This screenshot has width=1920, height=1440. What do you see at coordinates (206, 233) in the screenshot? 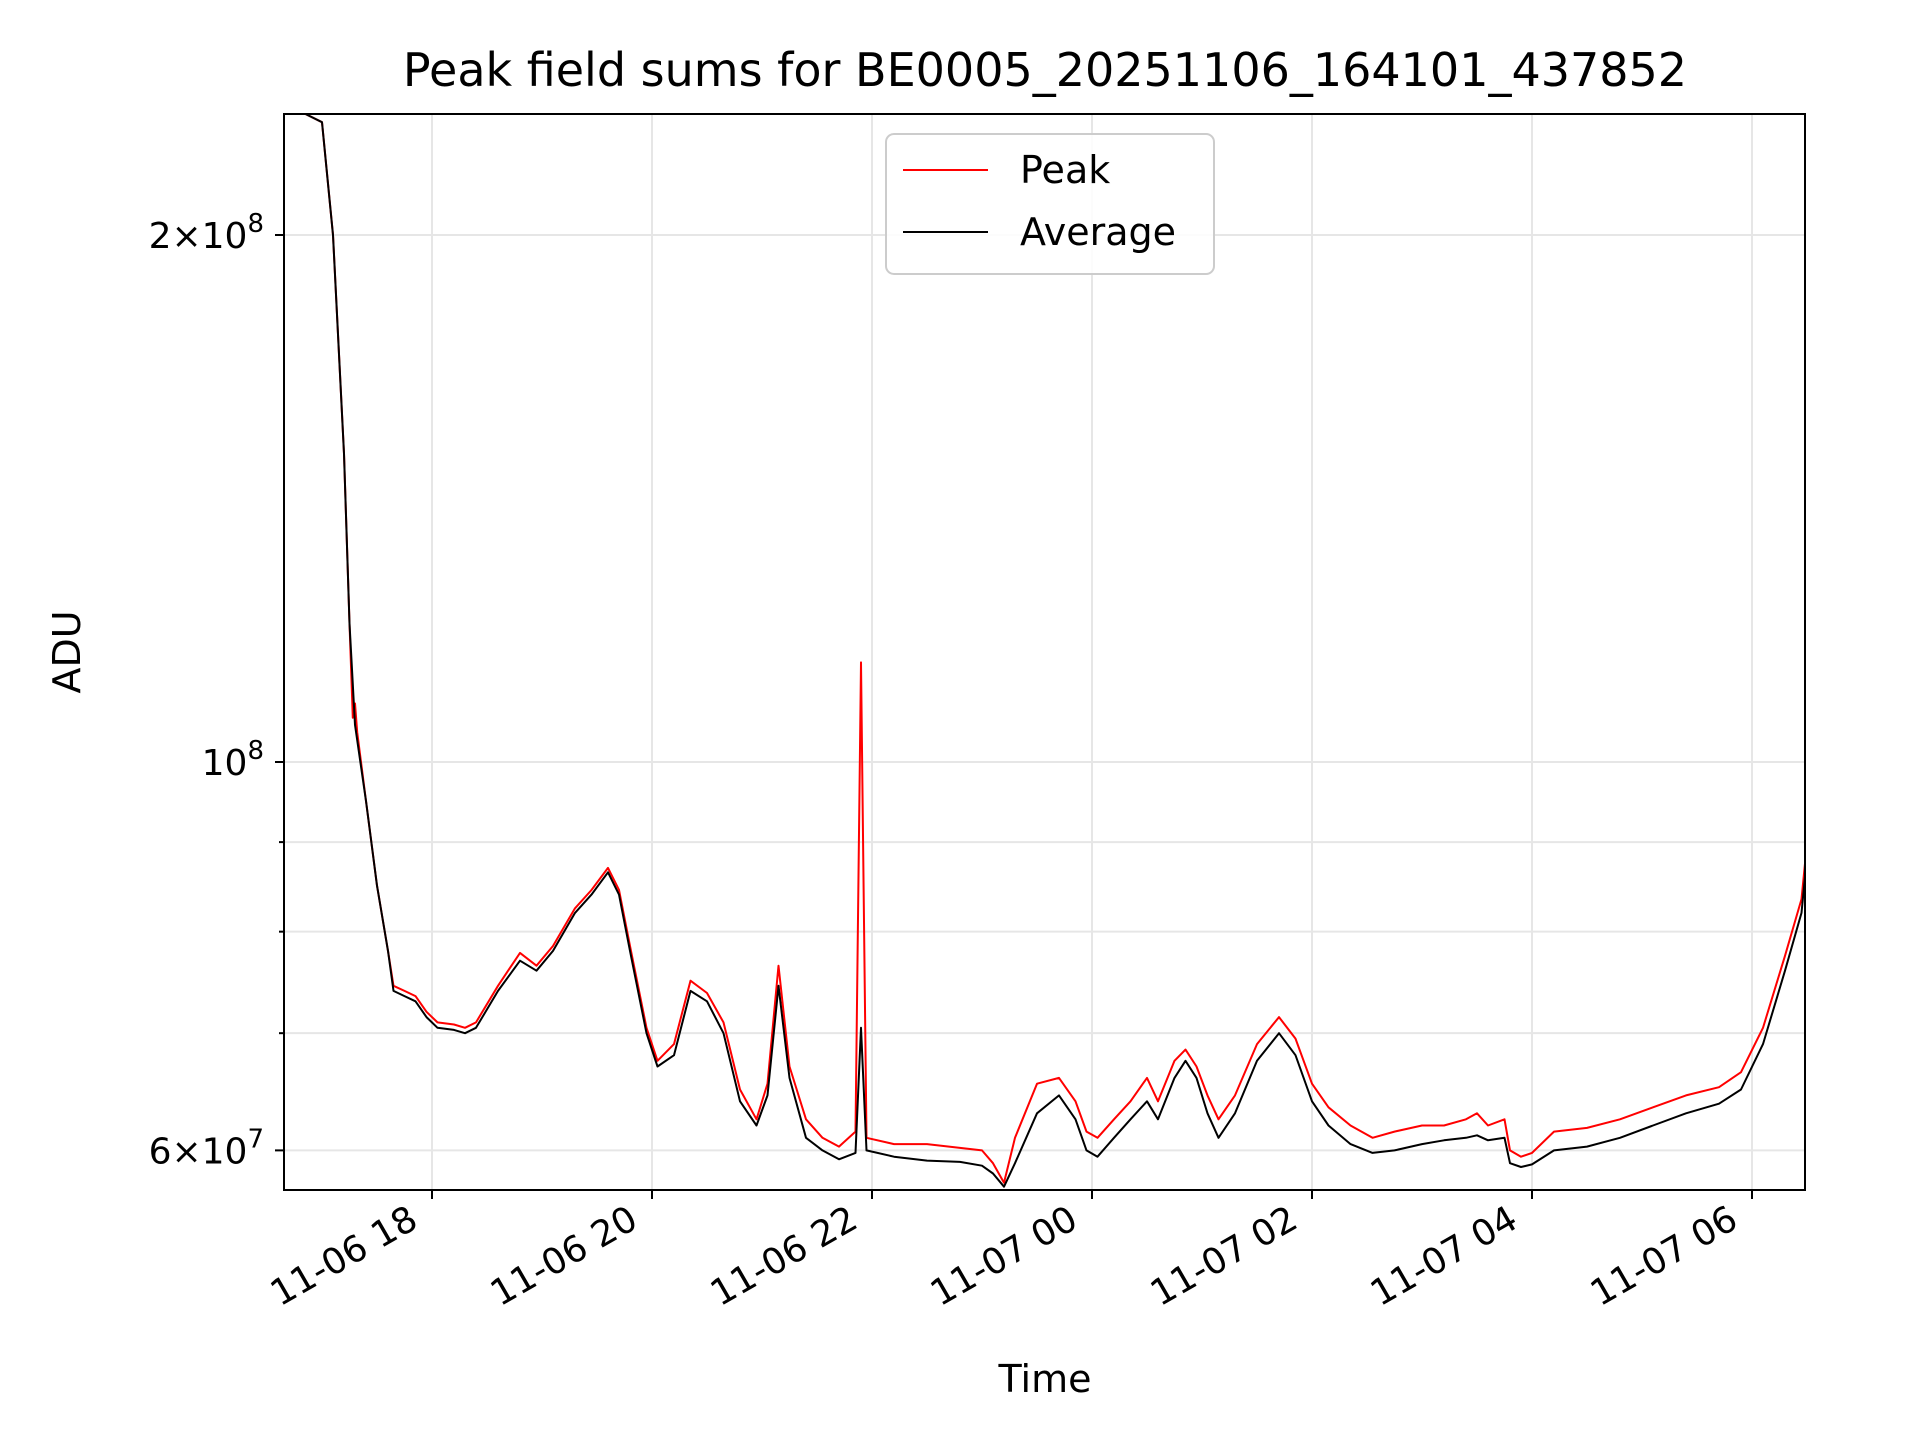
I see `y-tick-label: 2×108` at bounding box center [206, 233].